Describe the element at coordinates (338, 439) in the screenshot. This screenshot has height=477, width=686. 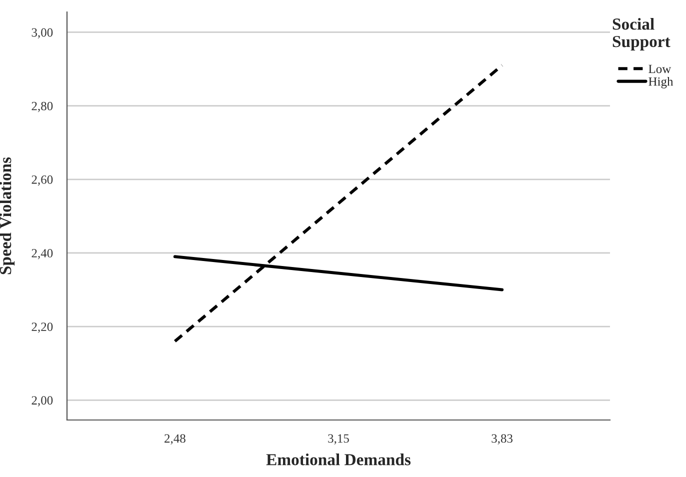
I see `x-tick-label: 3,15` at that location.